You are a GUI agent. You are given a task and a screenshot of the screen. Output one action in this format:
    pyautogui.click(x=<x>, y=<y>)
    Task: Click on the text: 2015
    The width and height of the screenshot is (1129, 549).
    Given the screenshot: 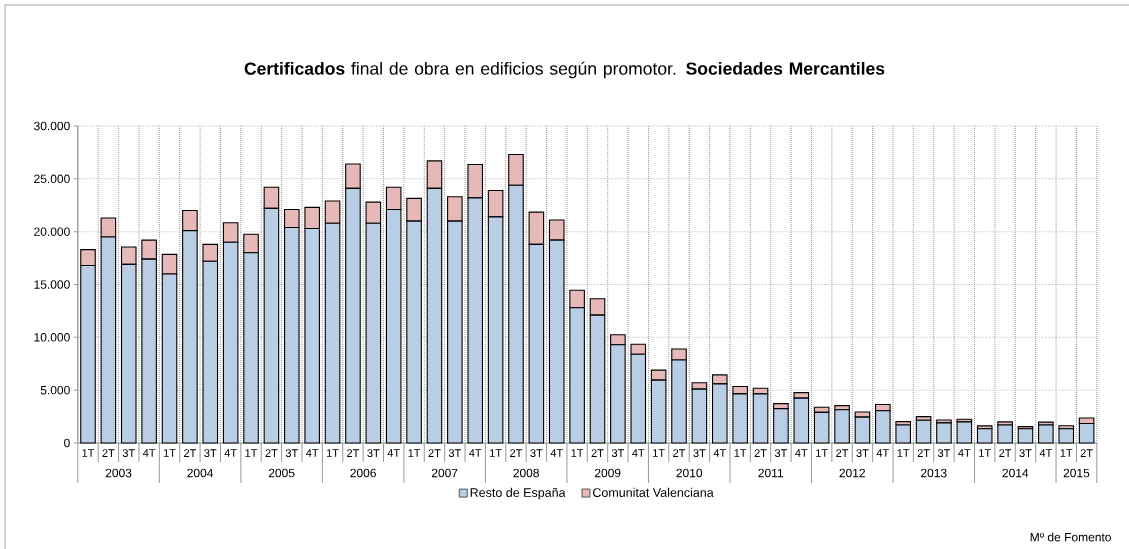 What is the action you would take?
    pyautogui.click(x=1076, y=473)
    